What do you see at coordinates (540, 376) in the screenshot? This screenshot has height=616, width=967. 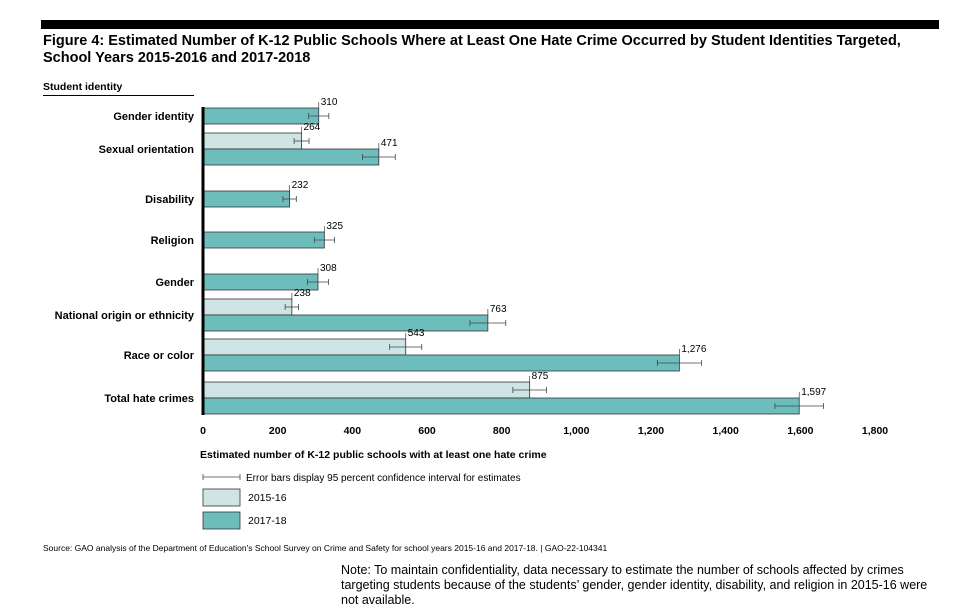 I see `data-label: 875` at bounding box center [540, 376].